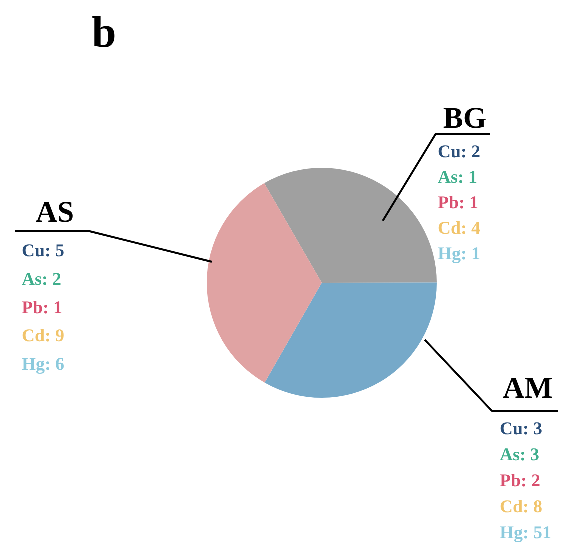 The height and width of the screenshot is (542, 565). Describe the element at coordinates (459, 254) in the screenshot. I see `text: Hg: 1` at that location.